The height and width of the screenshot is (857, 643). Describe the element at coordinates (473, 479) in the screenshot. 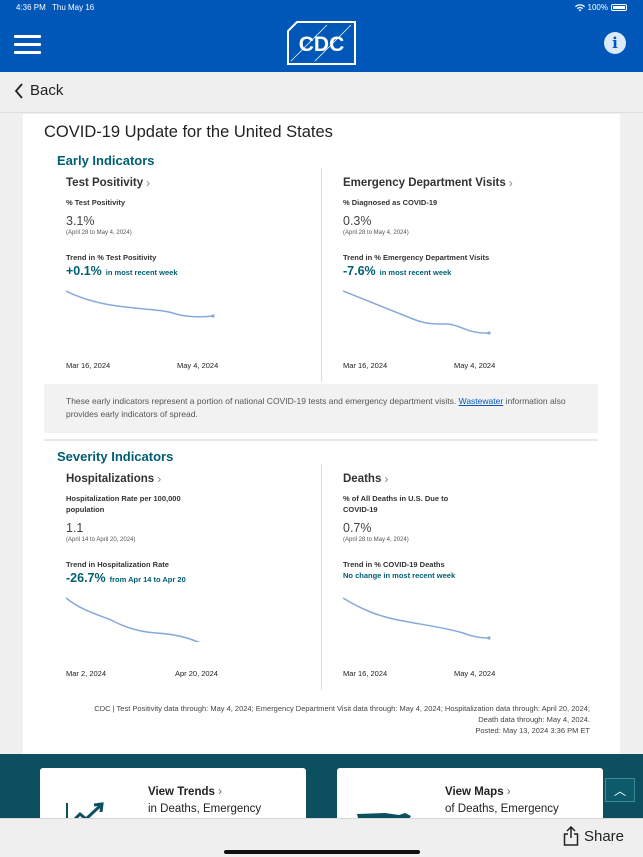

I see `deaths-link: Deaths ›` at that location.